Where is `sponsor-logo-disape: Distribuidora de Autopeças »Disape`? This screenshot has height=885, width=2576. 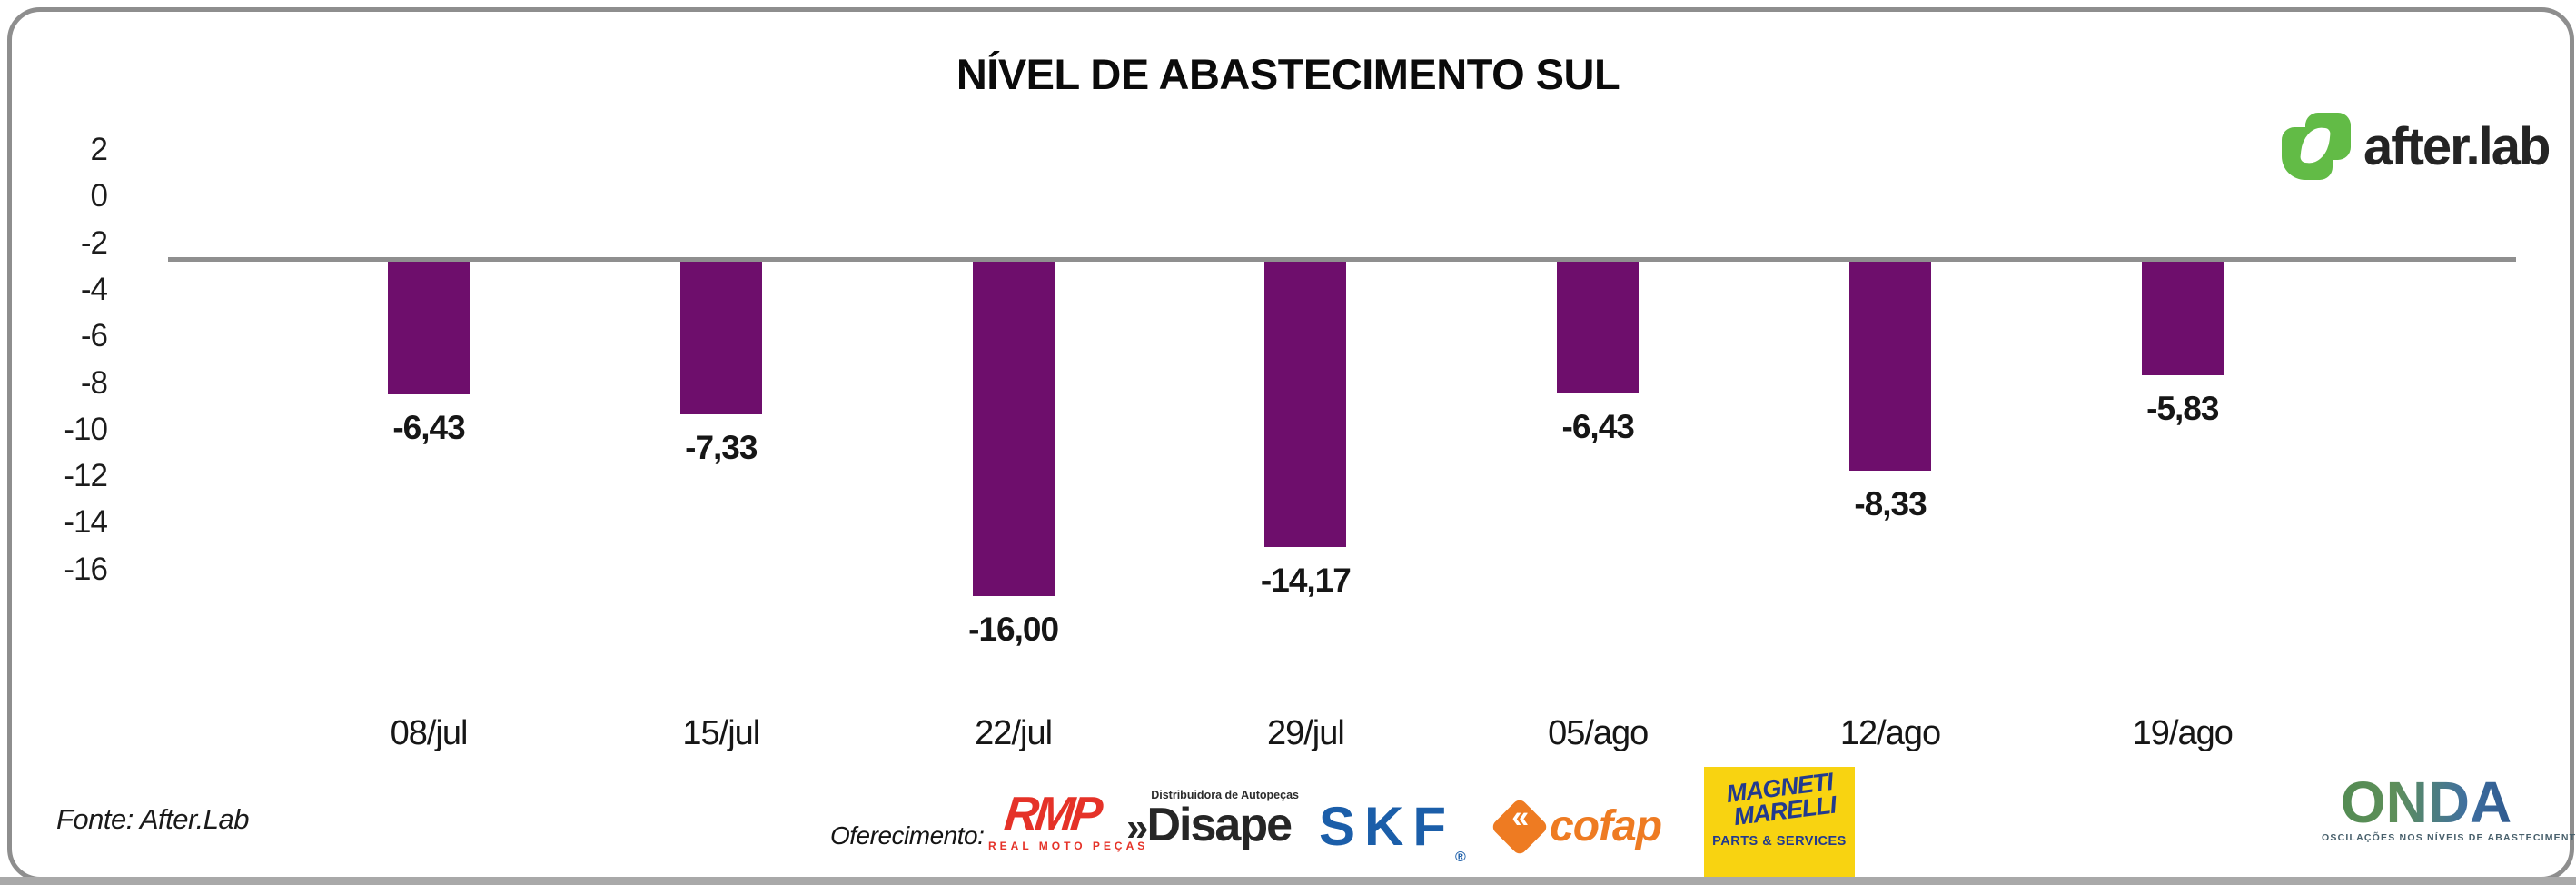
sponsor-logo-disape: Distribuidora de Autopeças »Disape is located at coordinates (1212, 820).